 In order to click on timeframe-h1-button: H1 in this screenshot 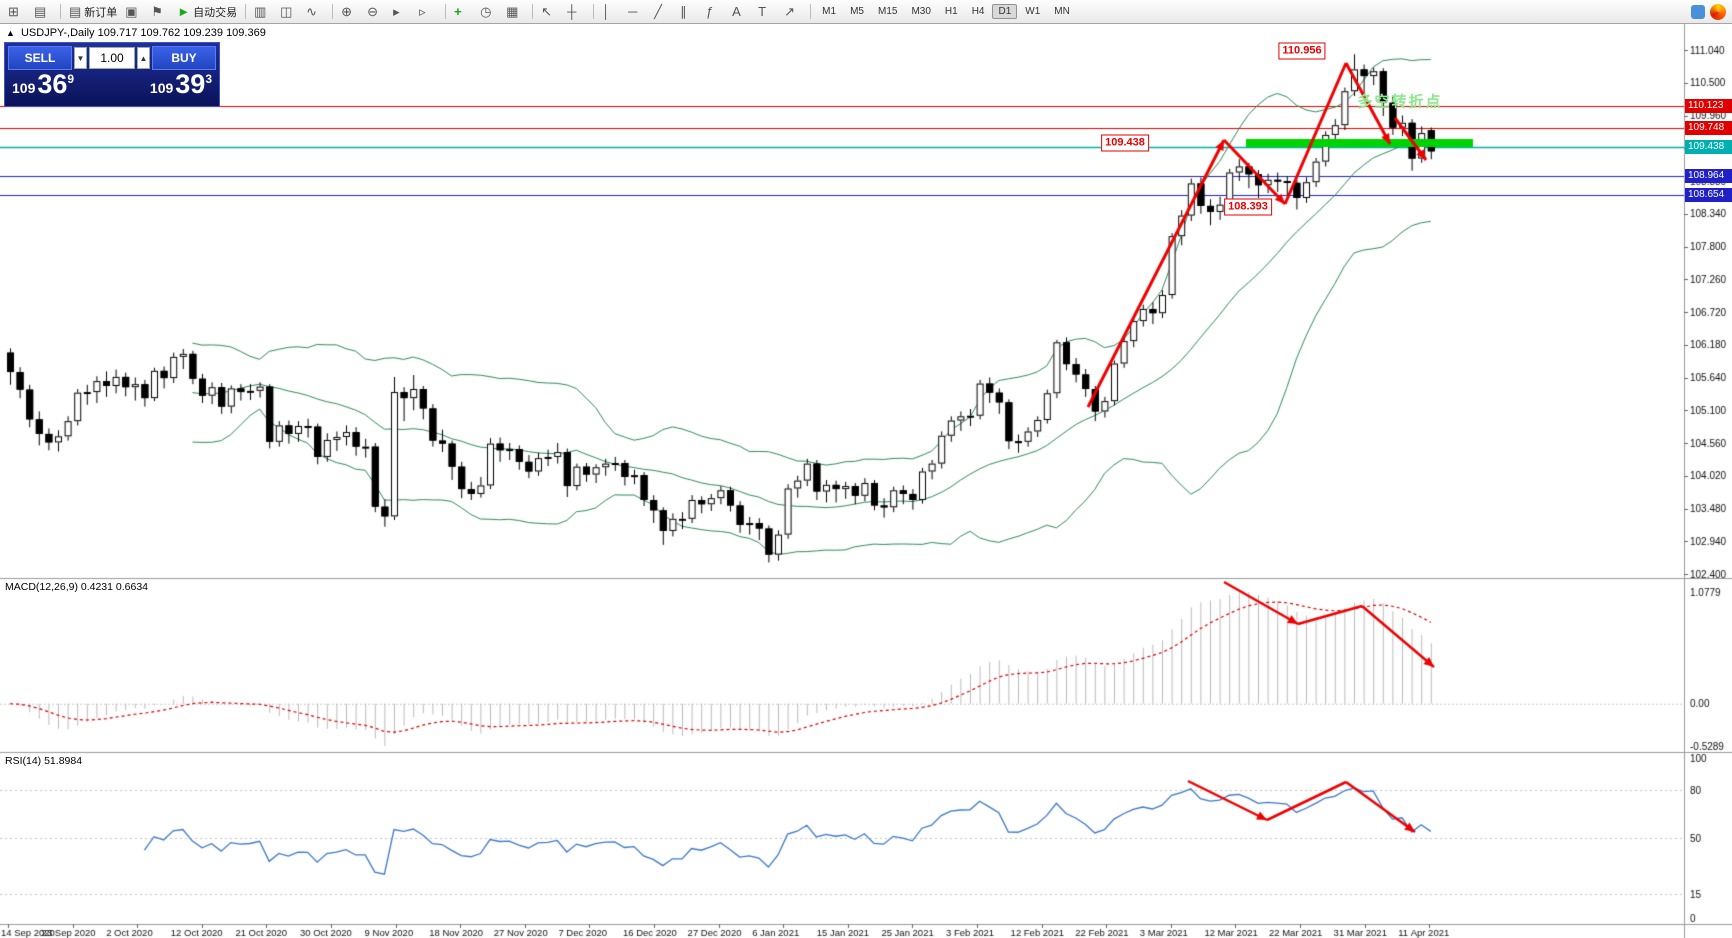, I will do `click(951, 11)`.